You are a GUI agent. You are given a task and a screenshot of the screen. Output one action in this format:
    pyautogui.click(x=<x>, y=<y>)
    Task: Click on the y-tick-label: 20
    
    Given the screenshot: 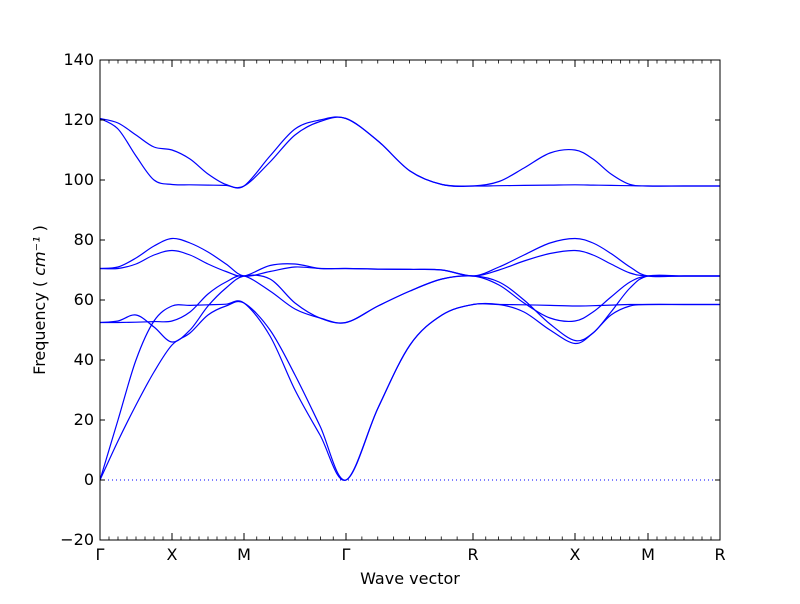 What is the action you would take?
    pyautogui.click(x=84, y=419)
    